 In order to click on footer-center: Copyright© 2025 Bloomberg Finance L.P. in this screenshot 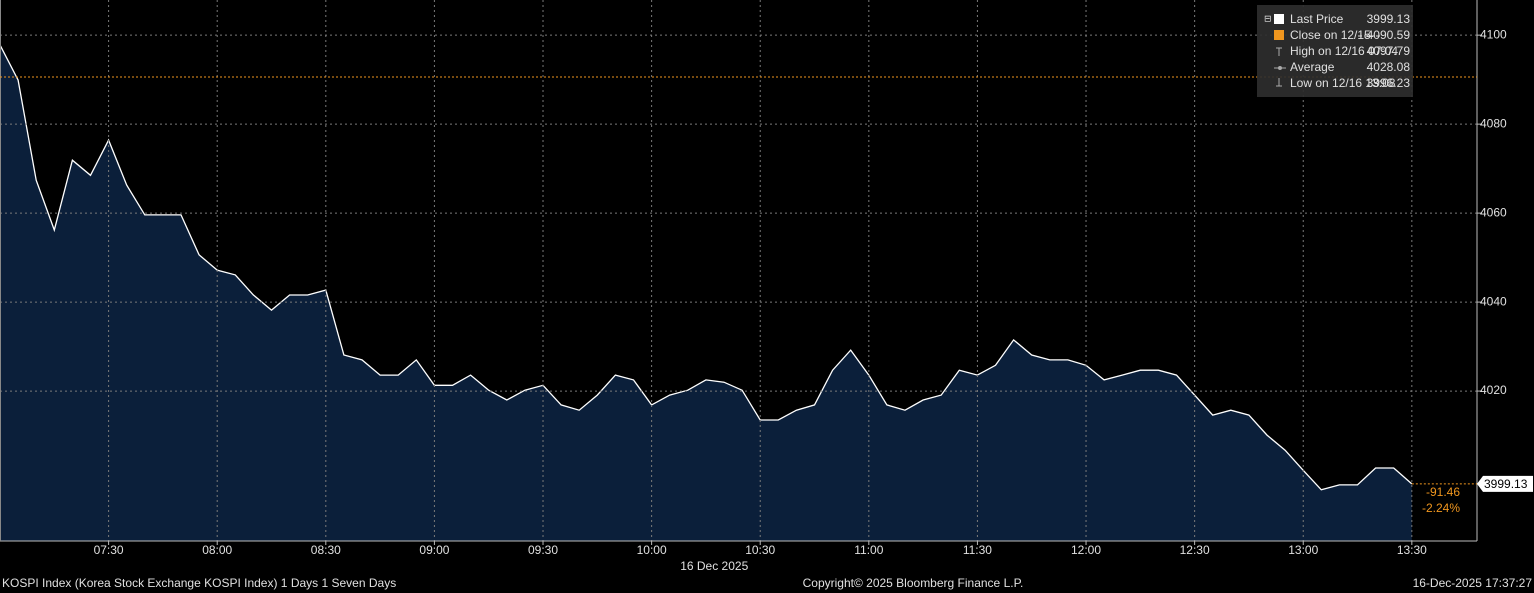, I will do `click(913, 583)`.